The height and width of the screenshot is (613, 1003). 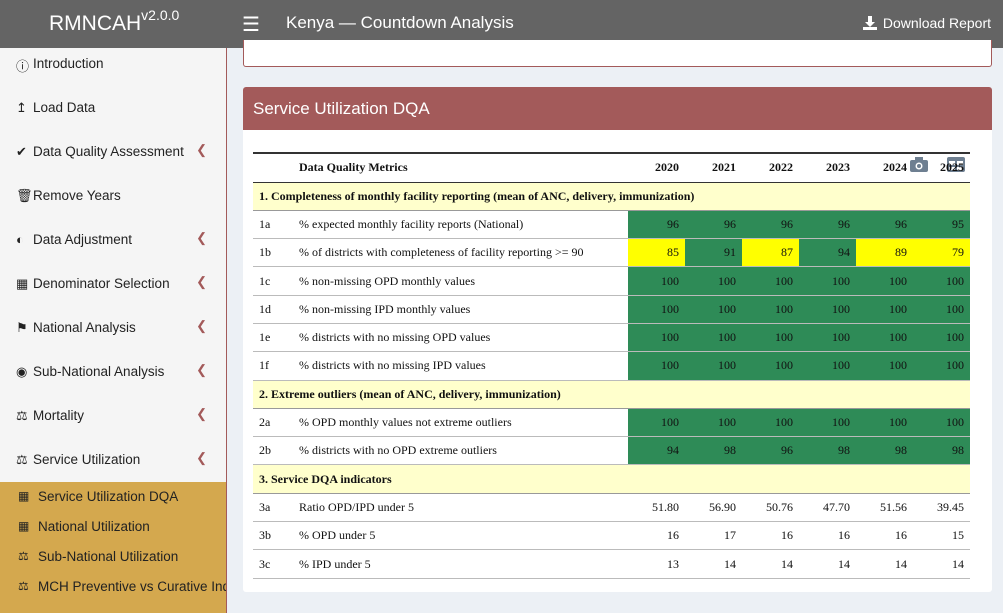 What do you see at coordinates (113, 341) in the screenshot?
I see `sidebar-item: ⚑ National Analysis ❮` at bounding box center [113, 341].